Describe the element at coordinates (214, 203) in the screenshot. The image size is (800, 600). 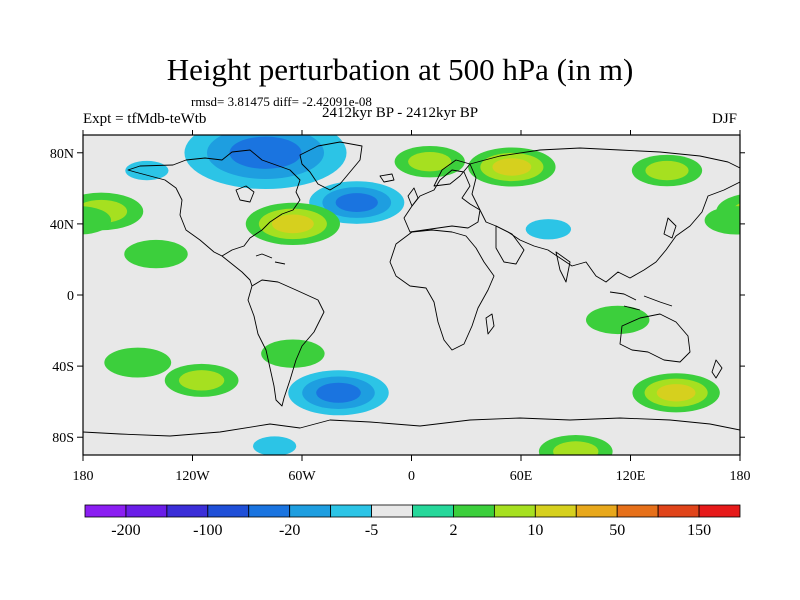
I see `coastline-north-america` at that location.